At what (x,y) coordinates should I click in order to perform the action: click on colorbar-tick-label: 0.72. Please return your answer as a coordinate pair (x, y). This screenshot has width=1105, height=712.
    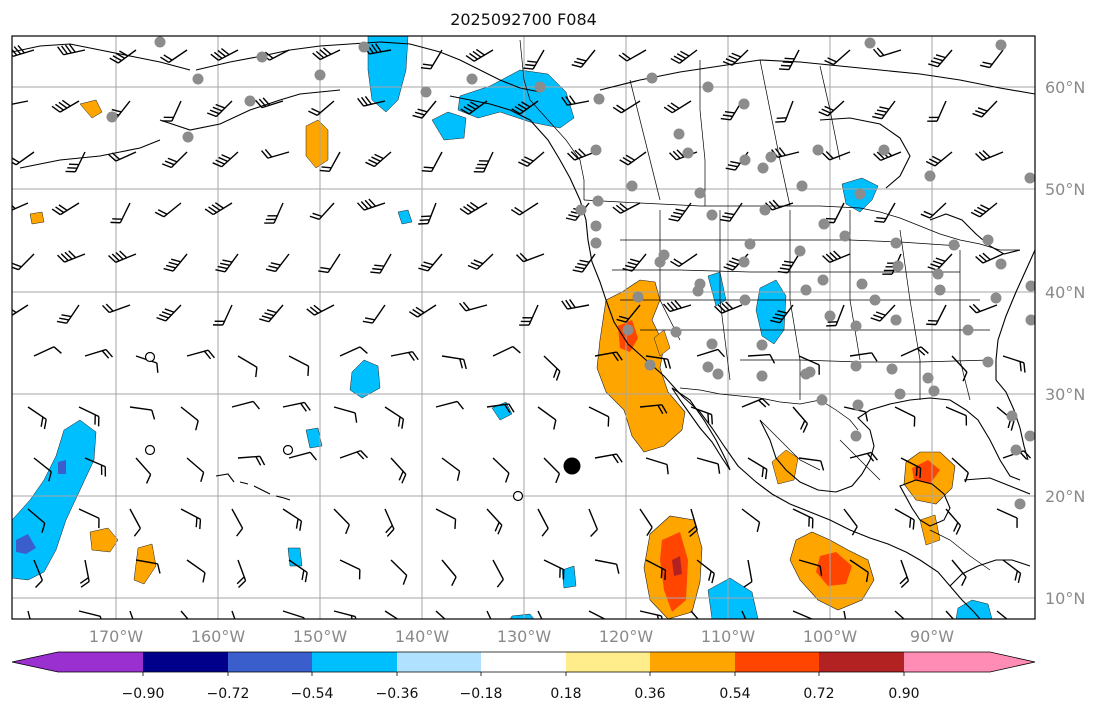
    Looking at the image, I should click on (818, 694).